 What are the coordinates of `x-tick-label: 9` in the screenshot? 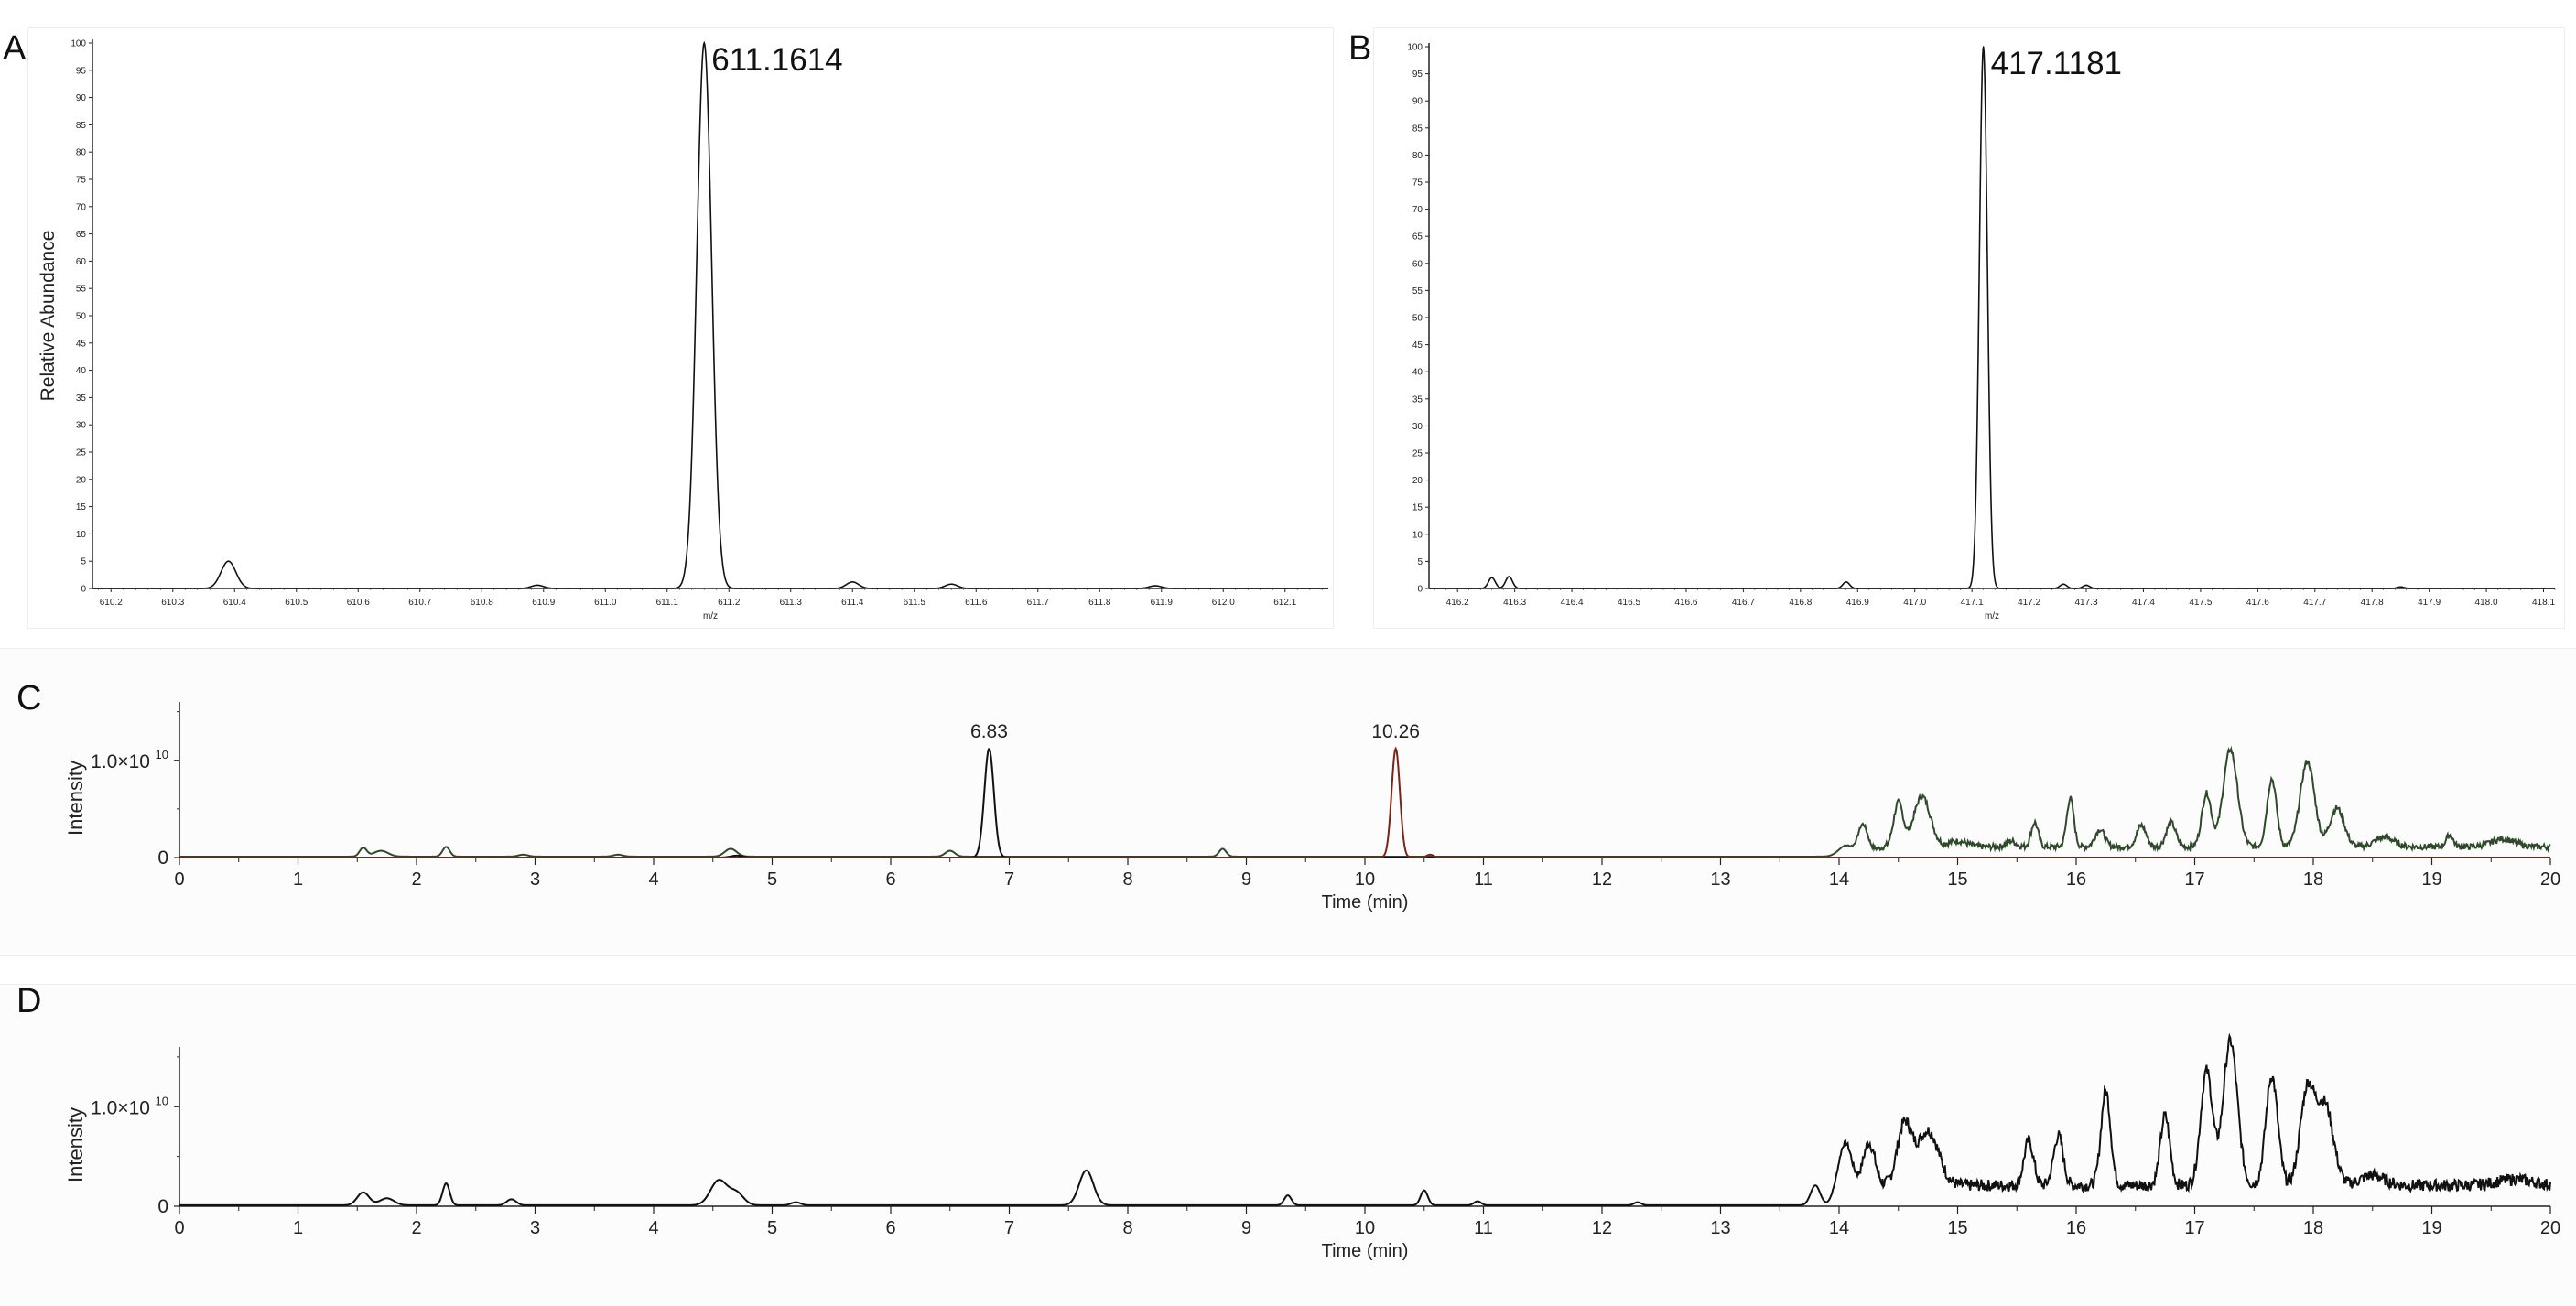 It's located at (1246, 879).